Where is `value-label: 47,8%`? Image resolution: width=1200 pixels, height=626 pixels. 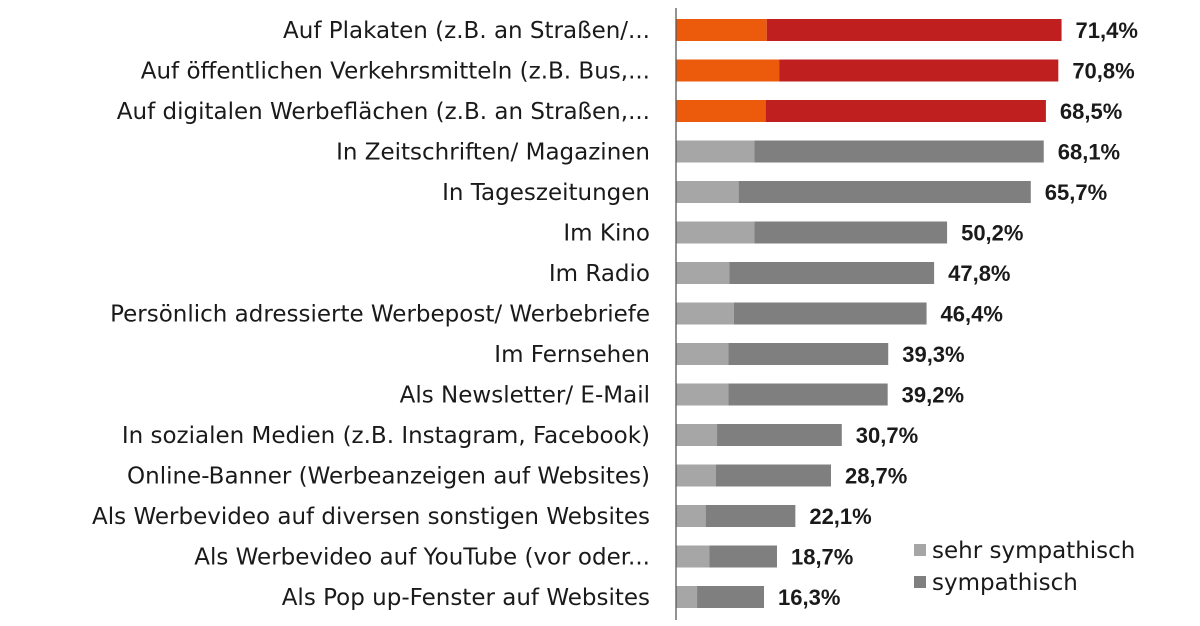
value-label: 47,8% is located at coordinates (979, 273).